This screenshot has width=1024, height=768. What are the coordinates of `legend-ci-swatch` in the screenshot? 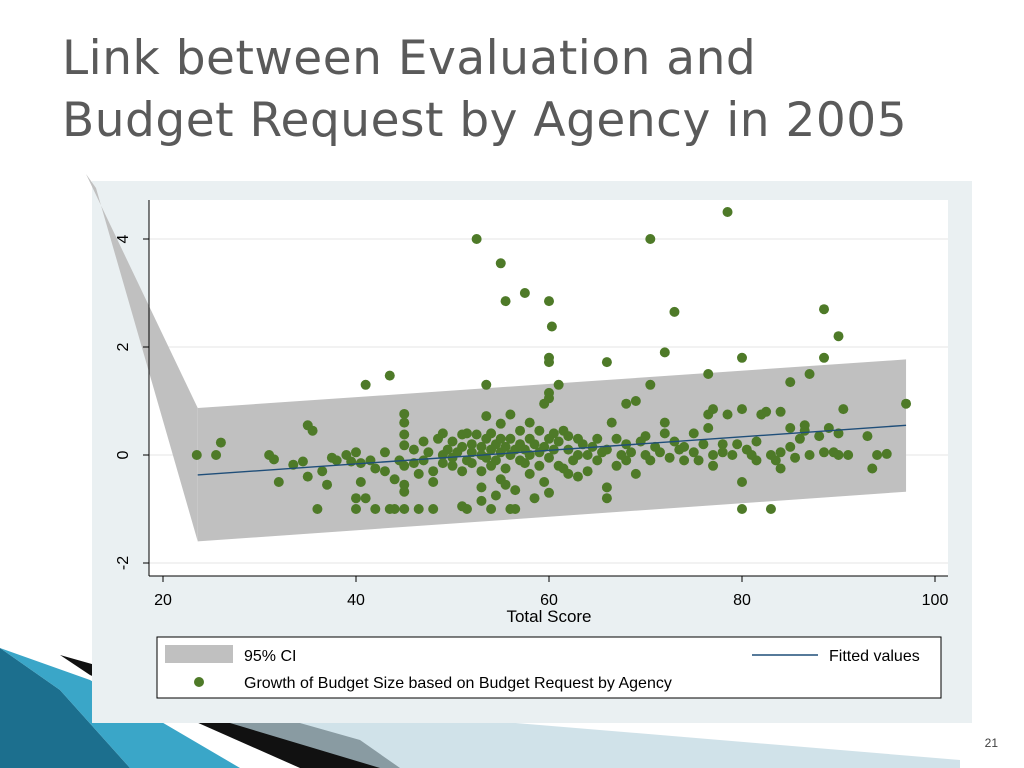 It's located at (199, 654).